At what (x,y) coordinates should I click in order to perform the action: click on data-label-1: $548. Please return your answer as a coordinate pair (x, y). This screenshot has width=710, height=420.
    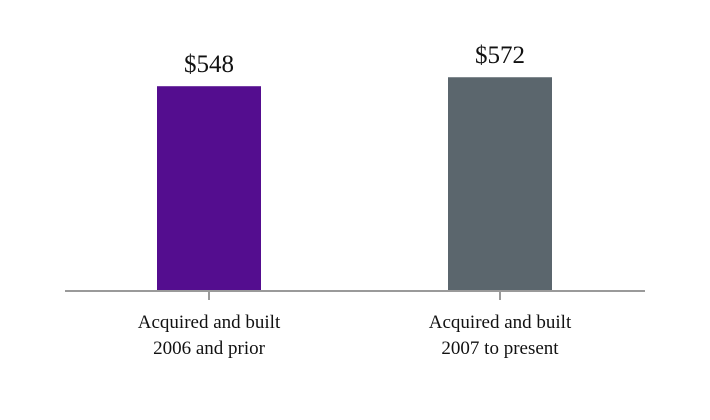
    Looking at the image, I should click on (209, 64).